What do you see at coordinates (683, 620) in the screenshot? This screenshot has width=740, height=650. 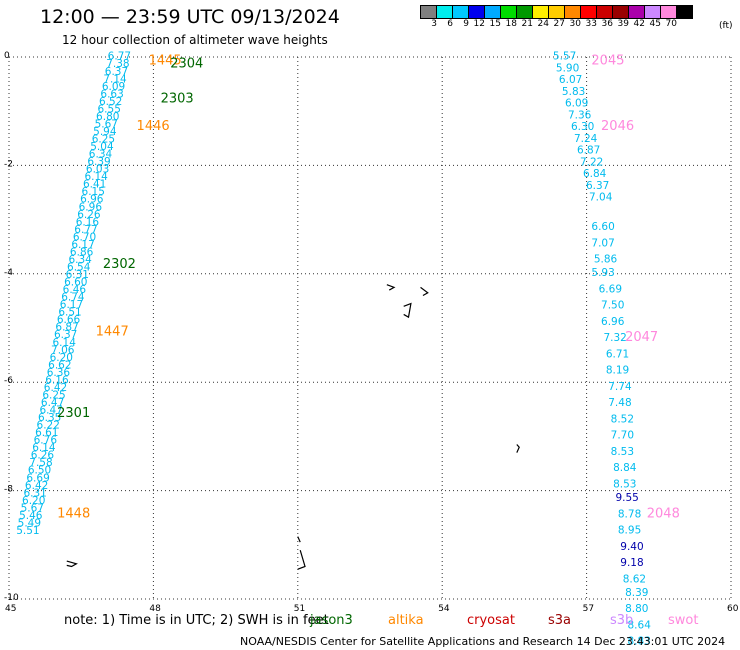 I see `satellite-legend-item: swot` at bounding box center [683, 620].